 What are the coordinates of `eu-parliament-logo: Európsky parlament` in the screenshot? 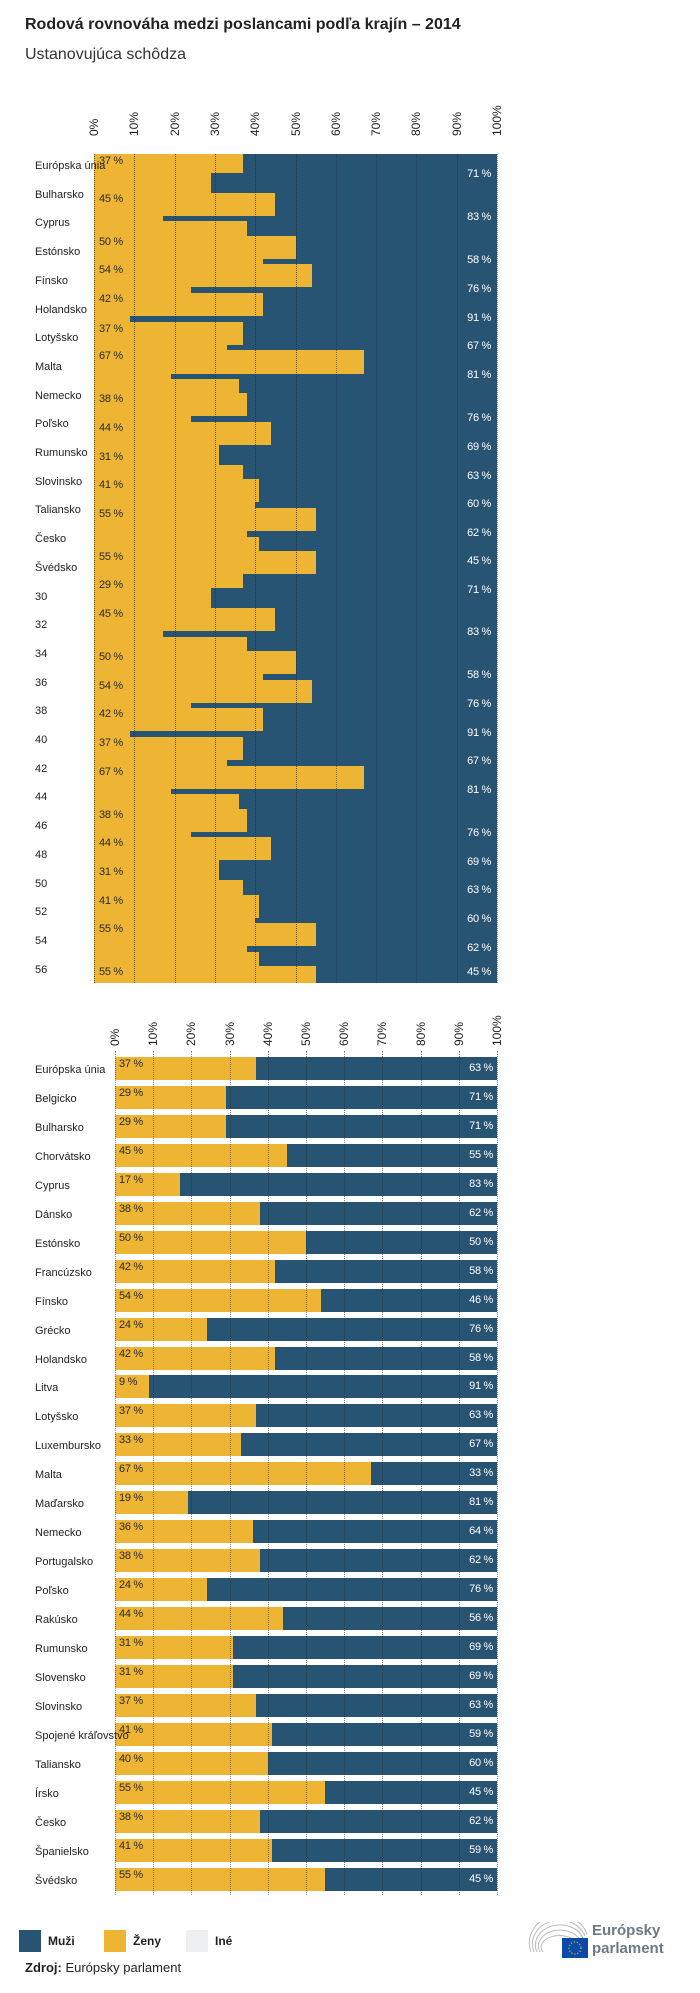 It's located at (603, 1942).